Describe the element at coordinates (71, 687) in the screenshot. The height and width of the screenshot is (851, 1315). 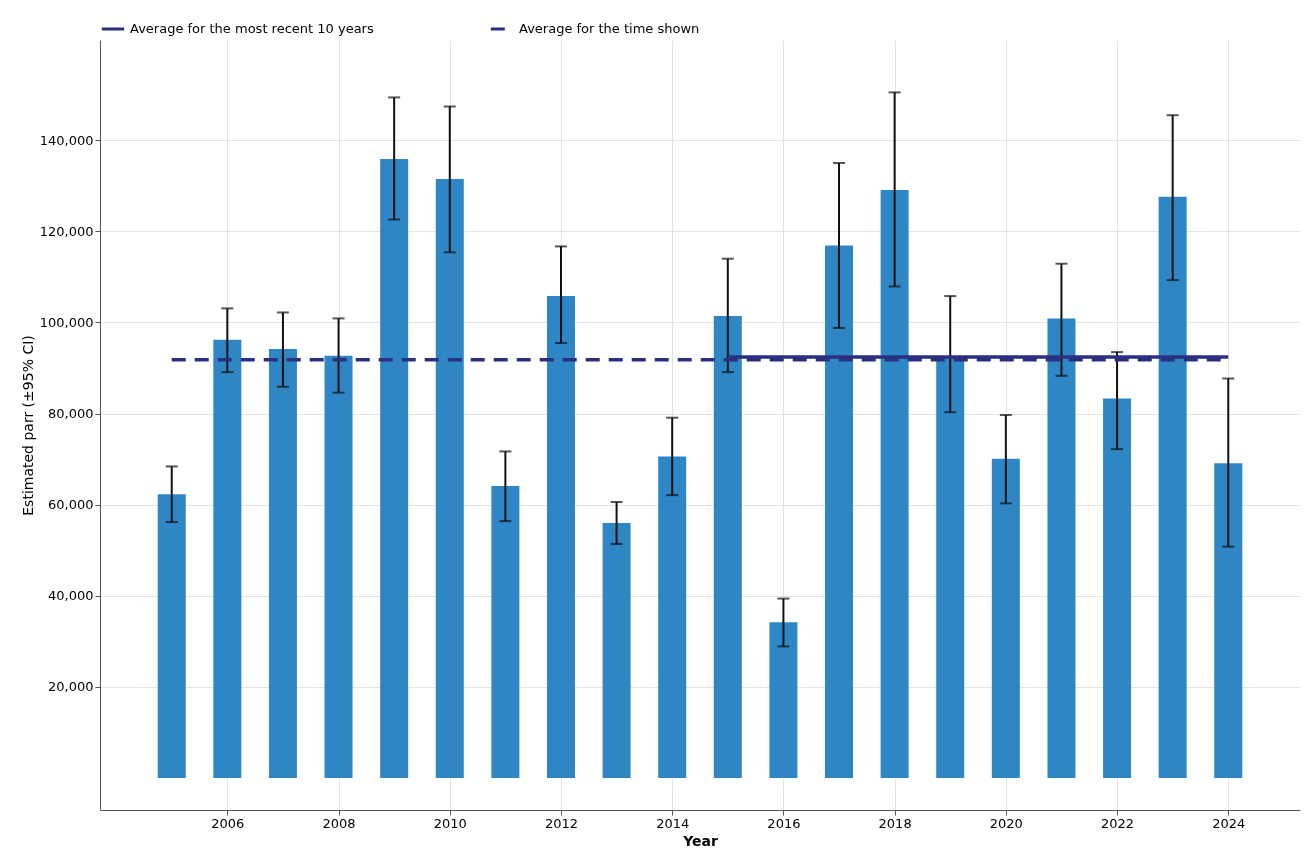
I see `y-tick-label: 20,000` at that location.